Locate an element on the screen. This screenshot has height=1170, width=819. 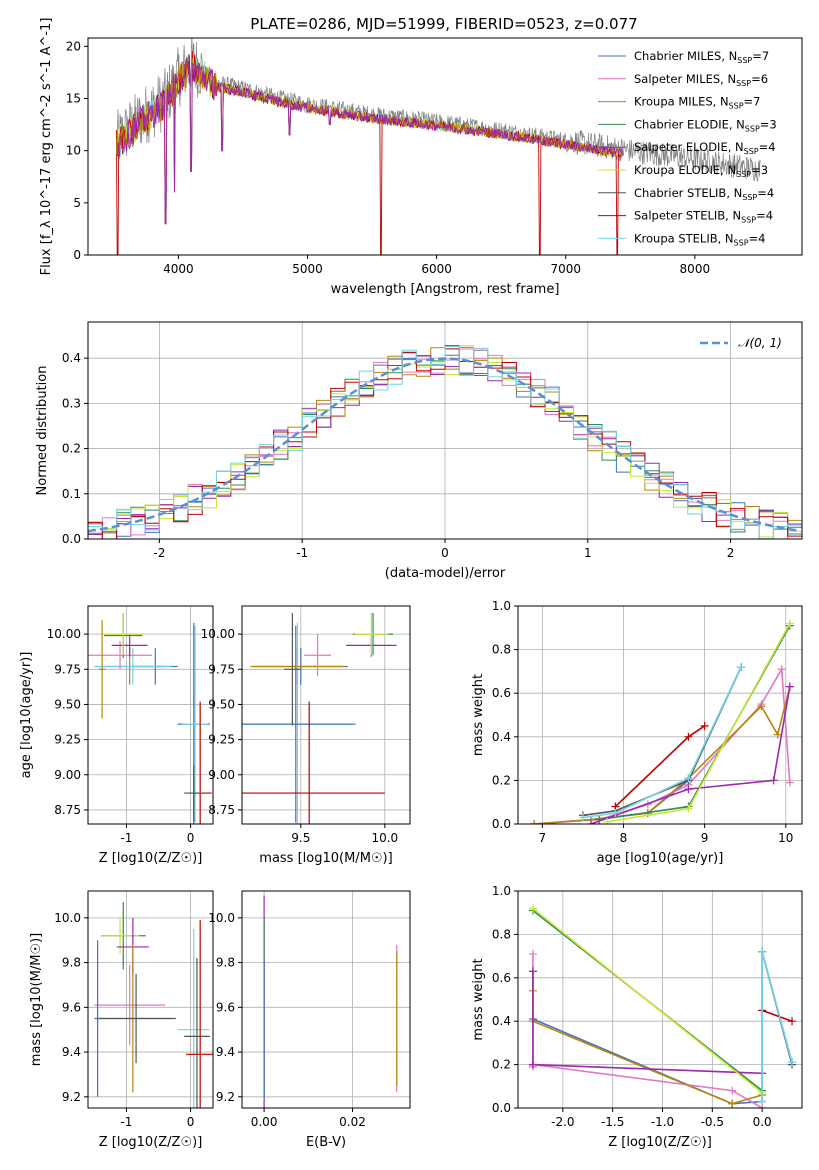
x-tick-label: 1 is located at coordinates (588, 553).